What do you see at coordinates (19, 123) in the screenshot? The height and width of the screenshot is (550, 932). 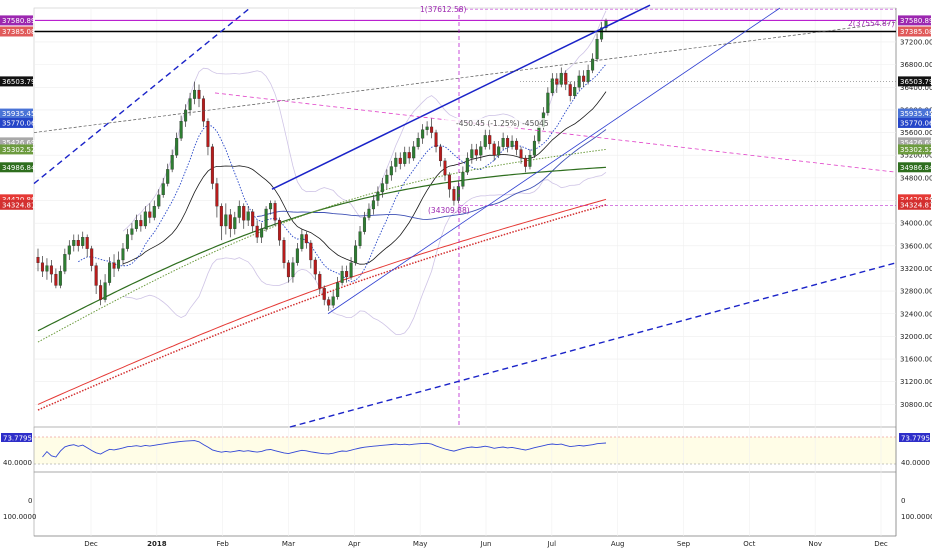 I see `price-badge-left-label: 35770.06` at bounding box center [19, 123].